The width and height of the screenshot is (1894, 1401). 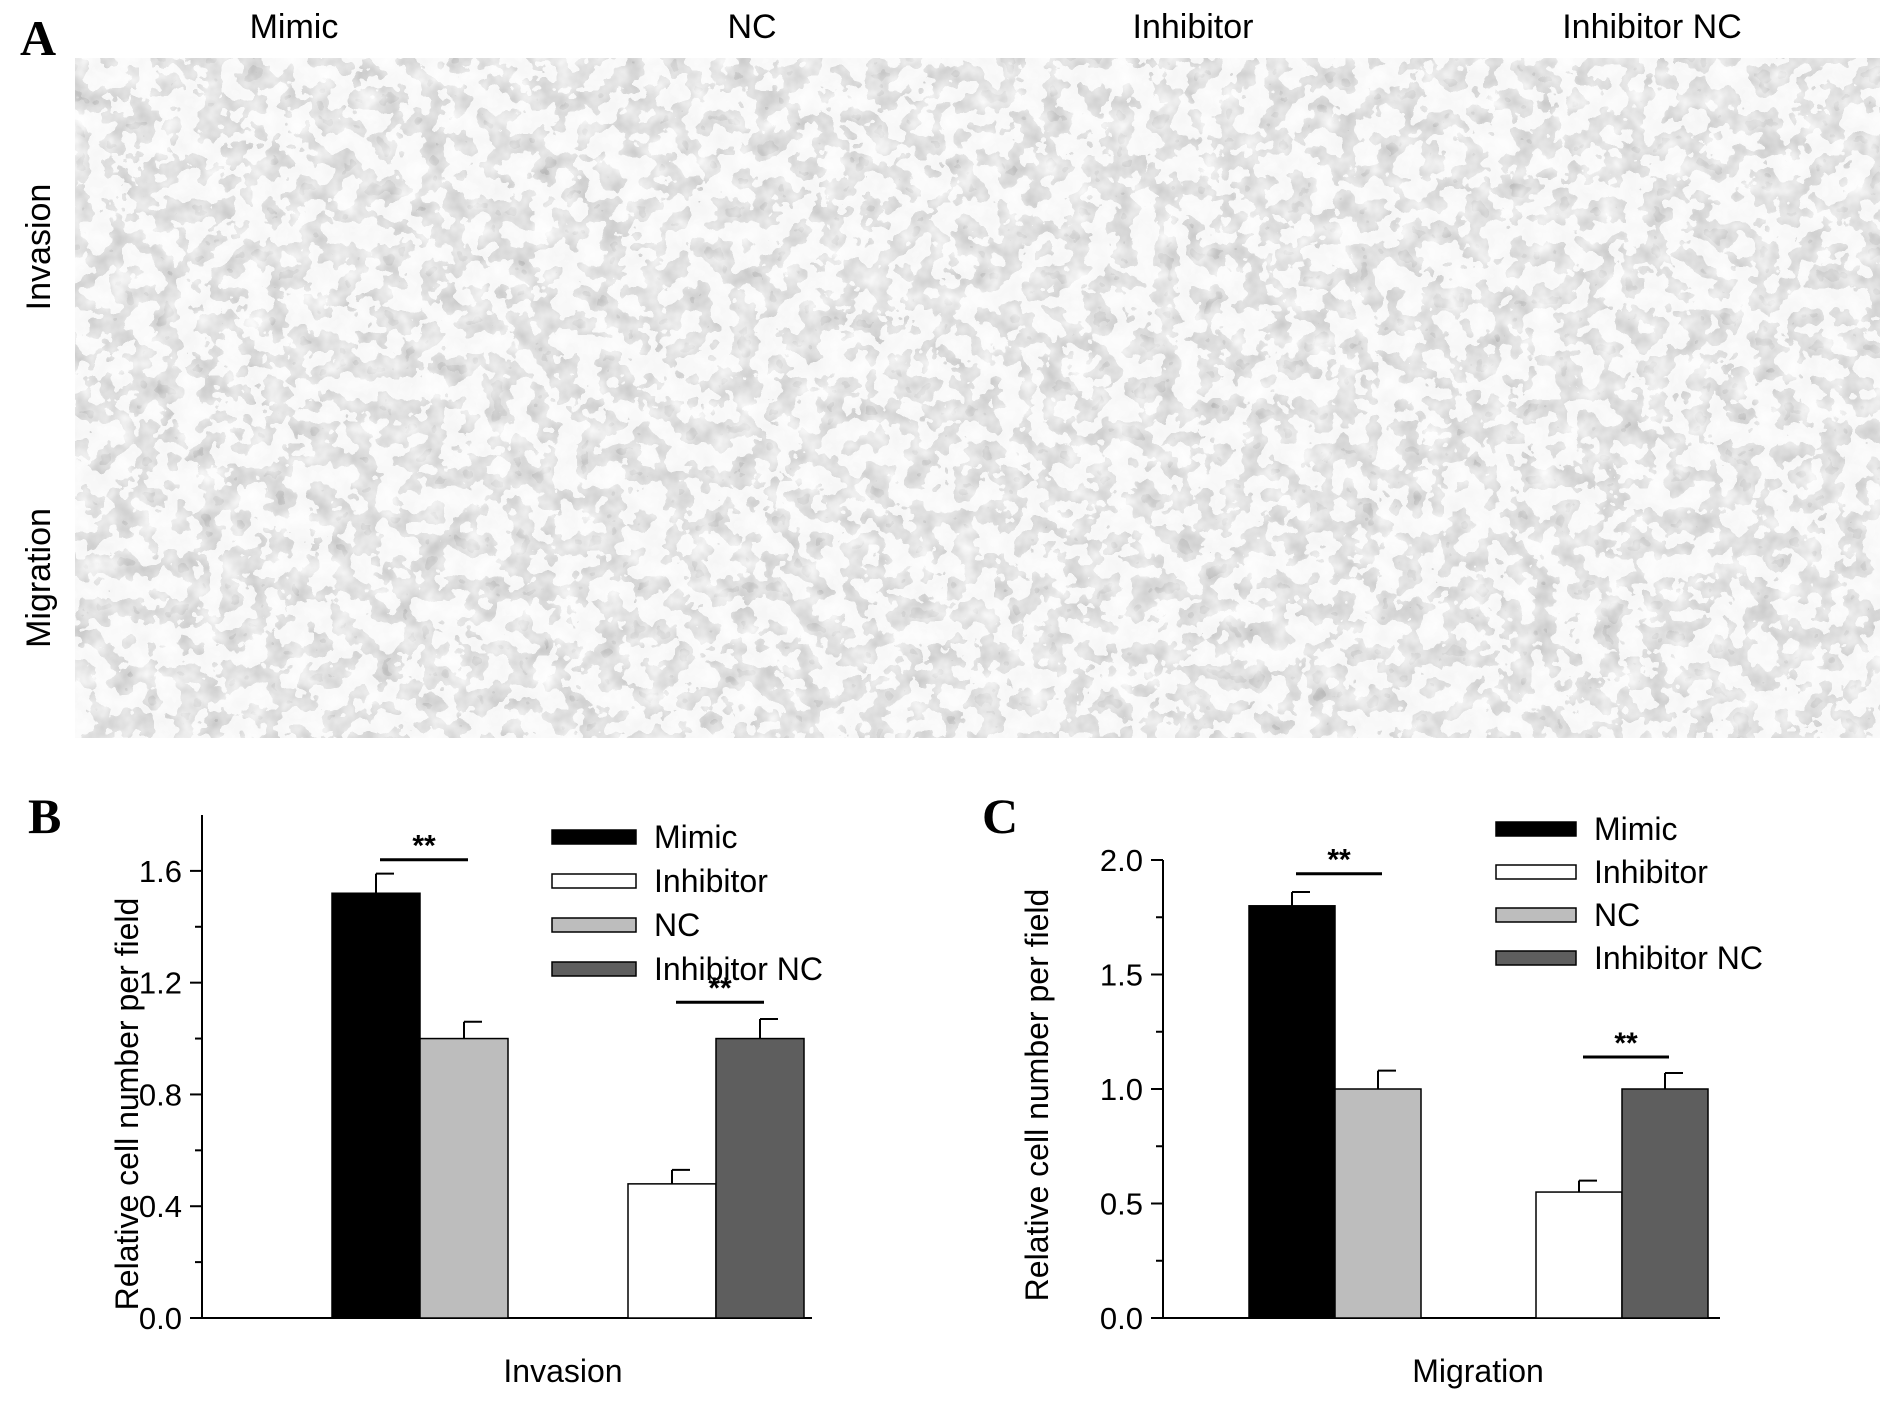 I want to click on y-tick-label: 0.8, so click(x=160, y=1094).